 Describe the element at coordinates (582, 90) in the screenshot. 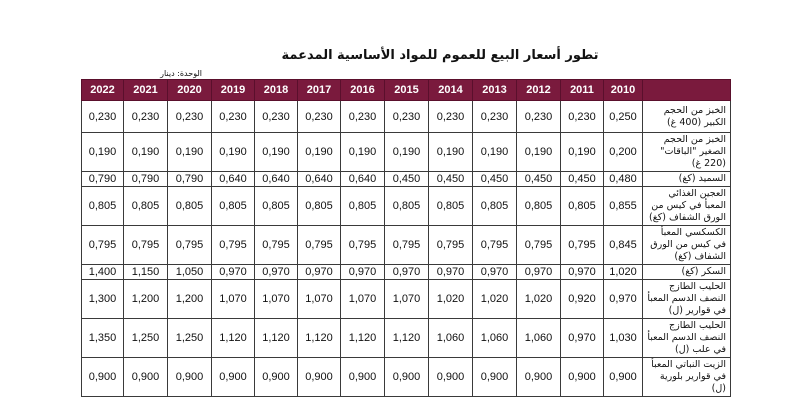

I see `year-header: 2011` at that location.